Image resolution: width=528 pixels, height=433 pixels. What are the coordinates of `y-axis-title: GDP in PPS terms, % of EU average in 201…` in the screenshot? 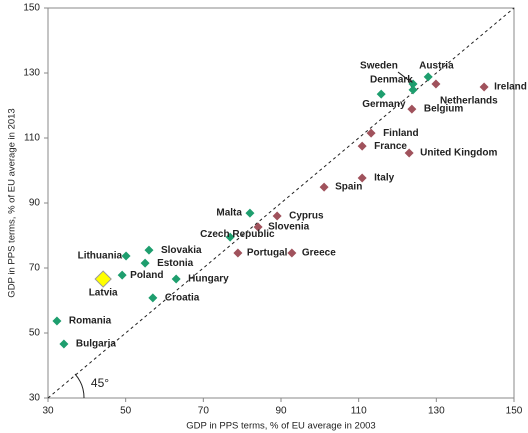 It's located at (12, 202).